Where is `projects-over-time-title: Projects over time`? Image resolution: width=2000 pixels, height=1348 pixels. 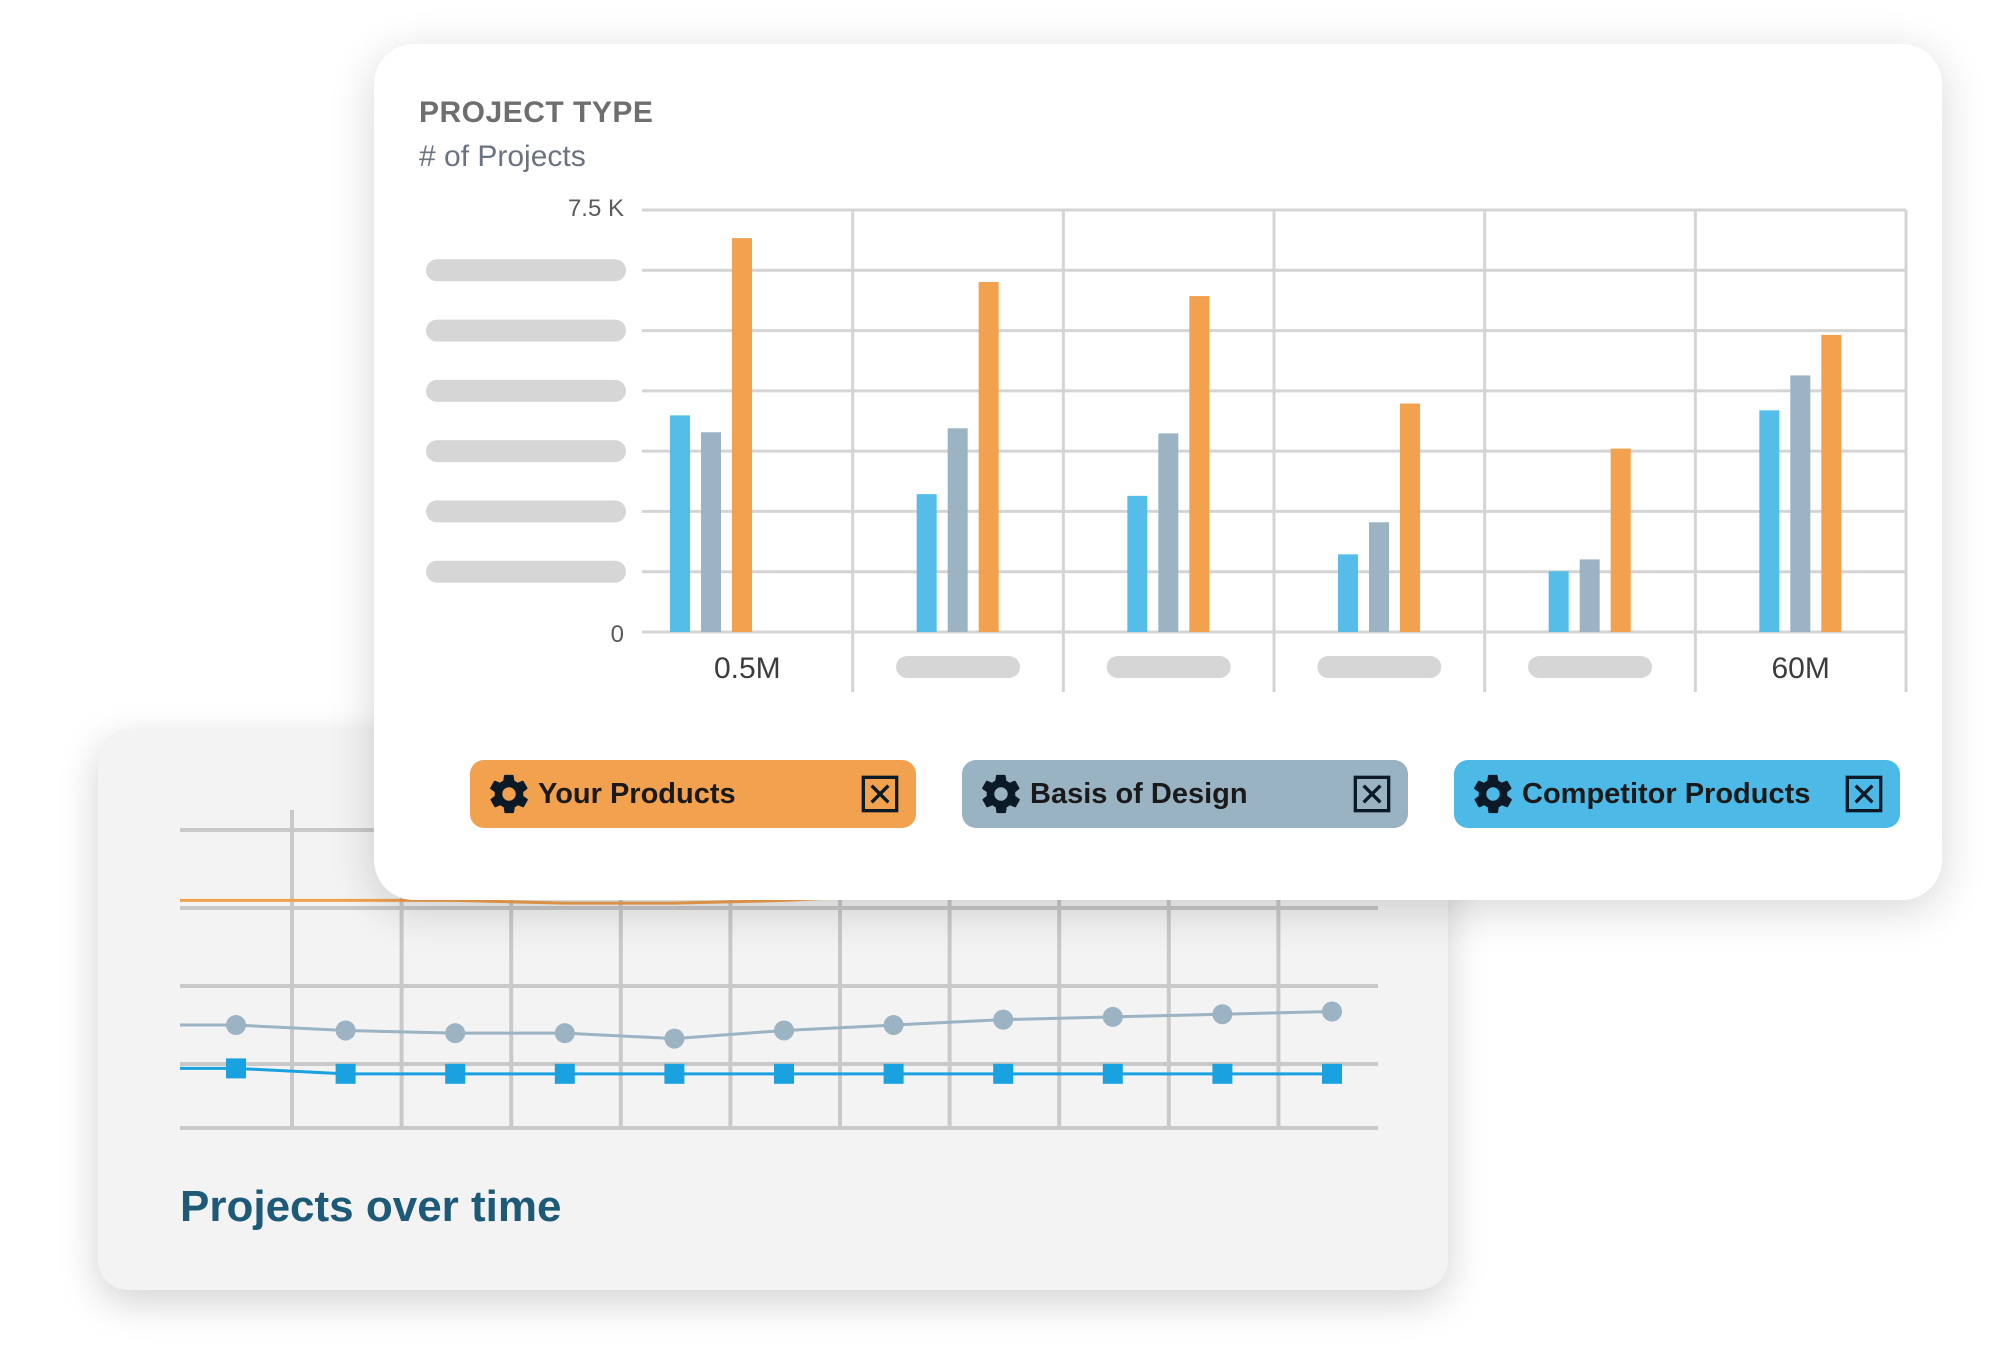
projects-over-time-title: Projects over time is located at coordinates (371, 1206).